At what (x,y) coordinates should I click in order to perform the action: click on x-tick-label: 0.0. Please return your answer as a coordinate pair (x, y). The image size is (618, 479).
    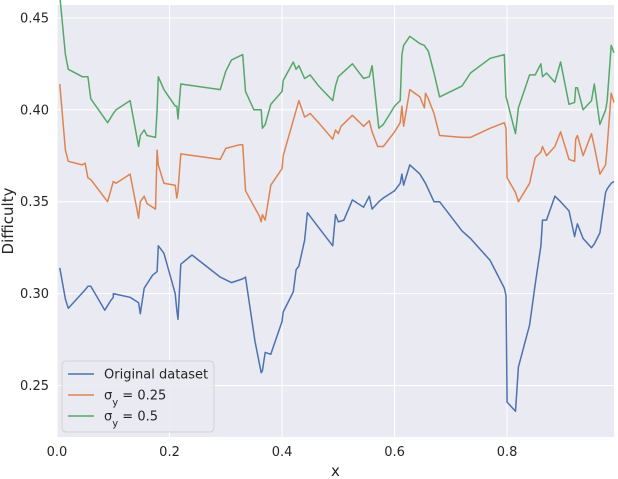
    Looking at the image, I should click on (57, 452).